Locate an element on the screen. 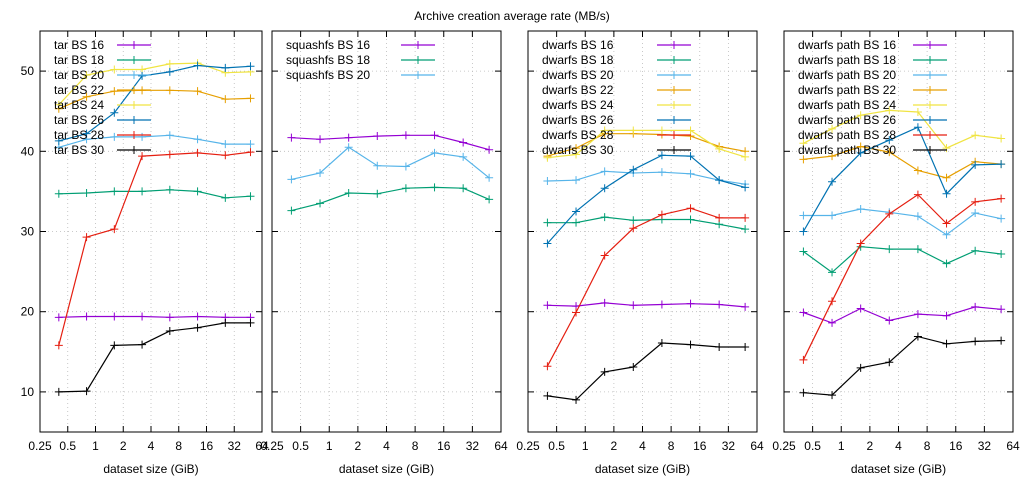 Image resolution: width=1024 pixels, height=480 pixels. legend-label: dwarfs BS 22 is located at coordinates (578, 90).